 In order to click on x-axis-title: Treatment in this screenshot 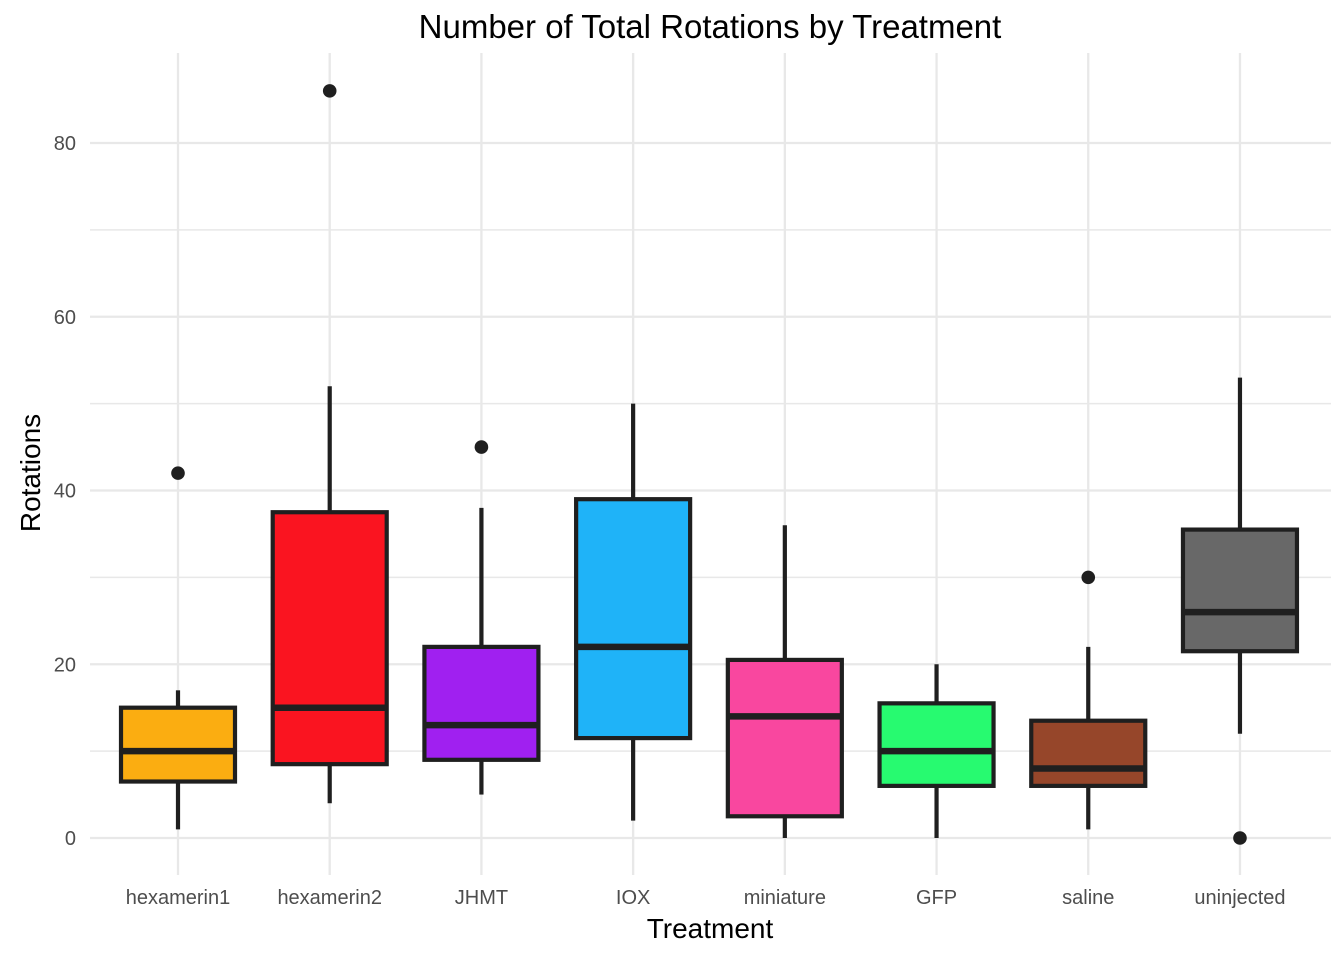, I will do `click(710, 928)`.